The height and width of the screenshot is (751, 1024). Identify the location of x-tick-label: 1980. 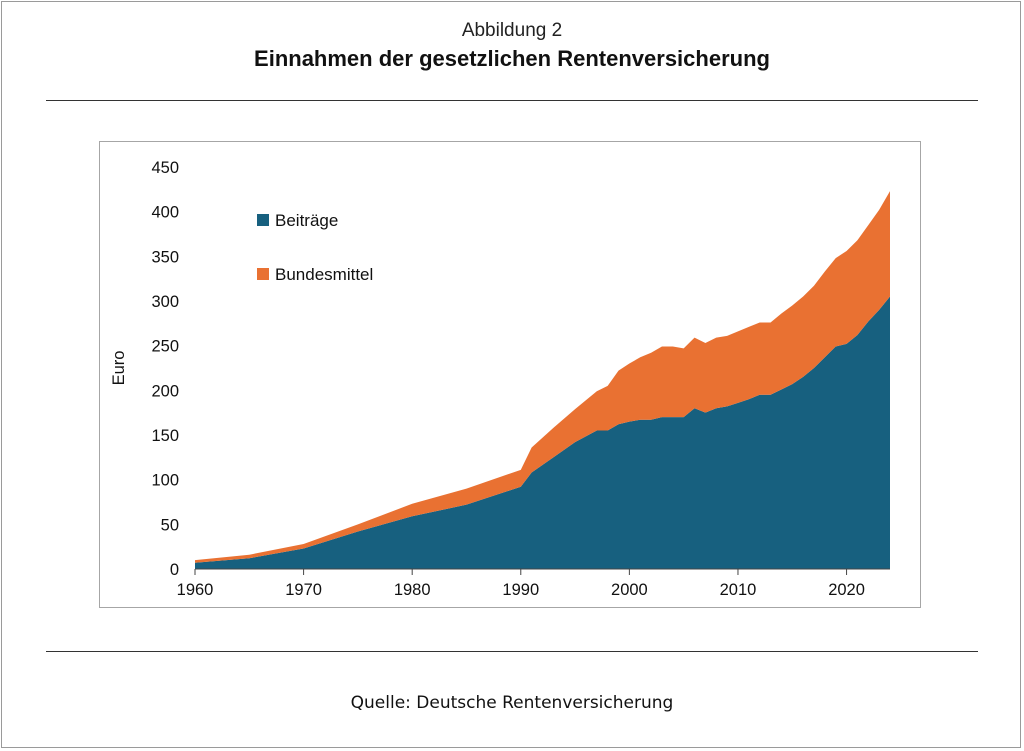
(412, 590).